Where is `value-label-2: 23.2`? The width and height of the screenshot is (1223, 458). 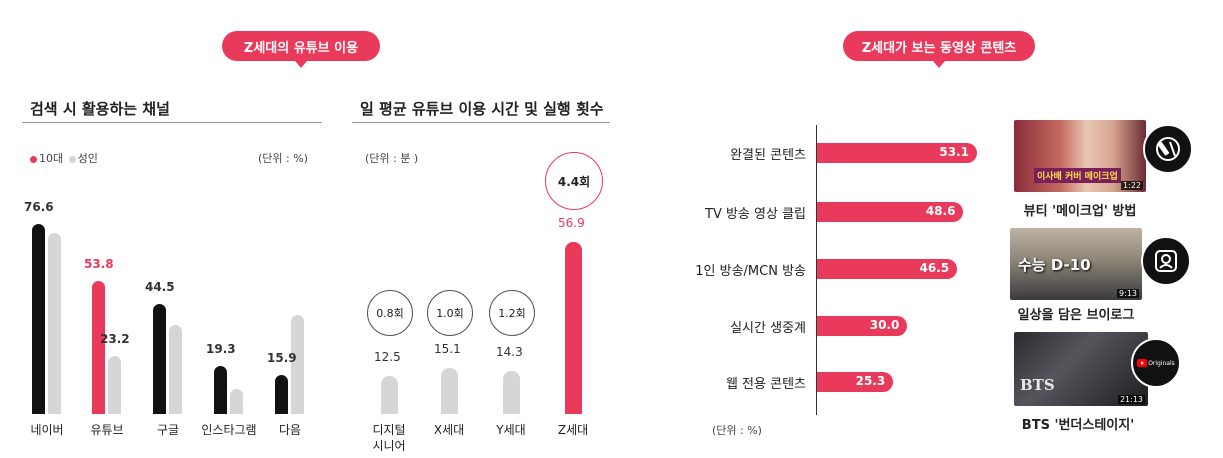 value-label-2: 23.2 is located at coordinates (115, 339).